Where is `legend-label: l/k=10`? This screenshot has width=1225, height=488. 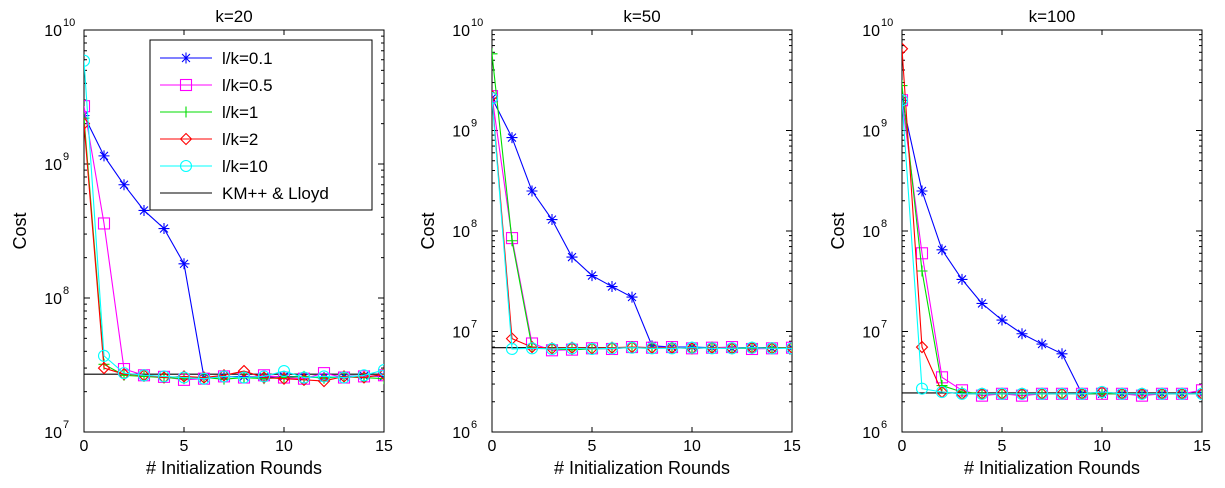
legend-label: l/k=10 is located at coordinates (245, 166).